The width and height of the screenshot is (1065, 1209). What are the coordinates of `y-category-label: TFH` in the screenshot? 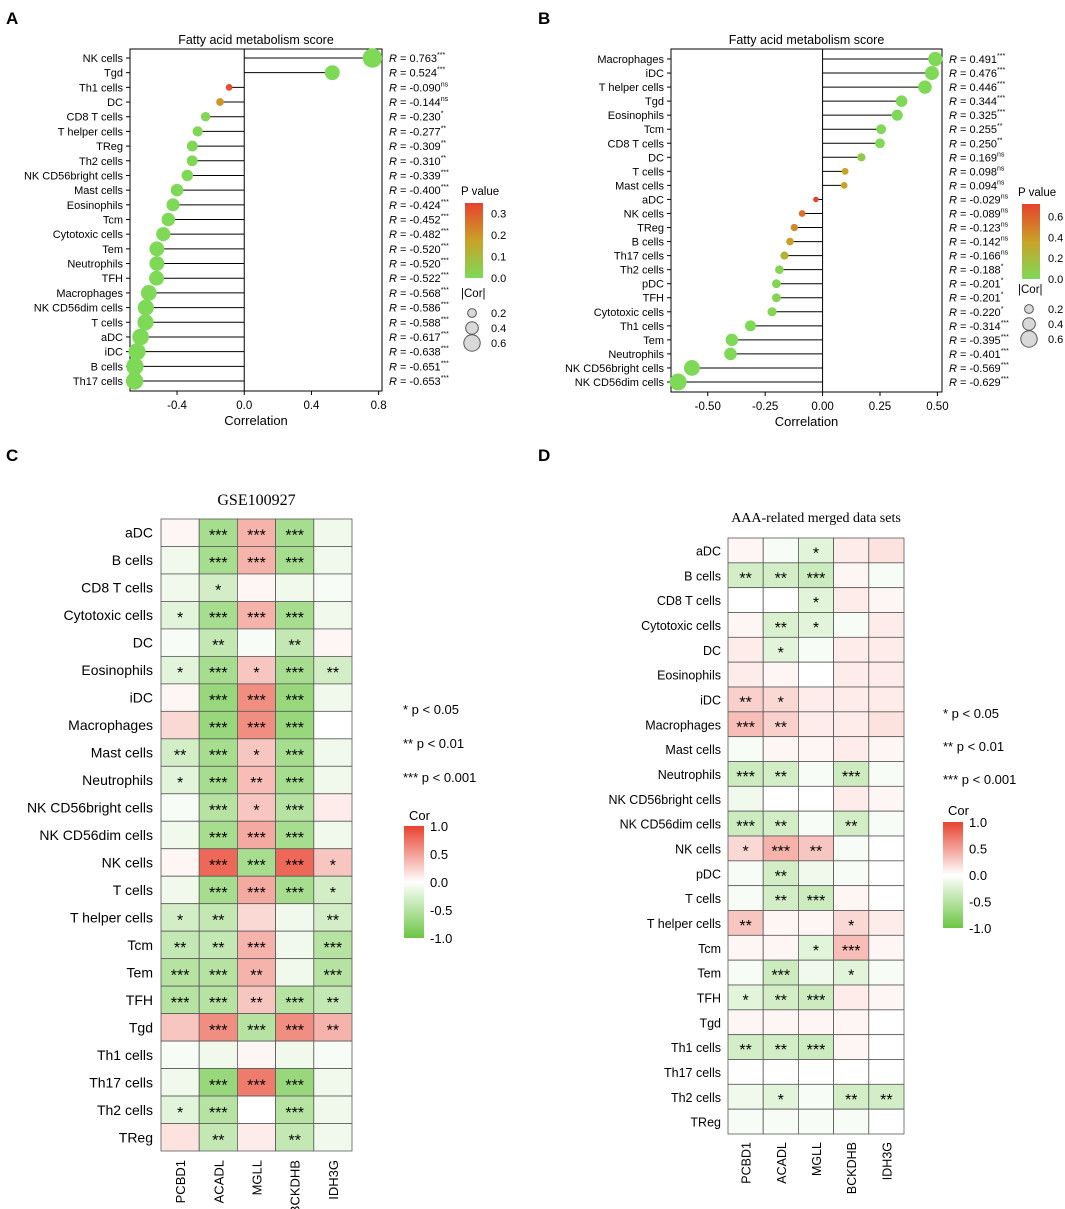 It's located at (653, 299).